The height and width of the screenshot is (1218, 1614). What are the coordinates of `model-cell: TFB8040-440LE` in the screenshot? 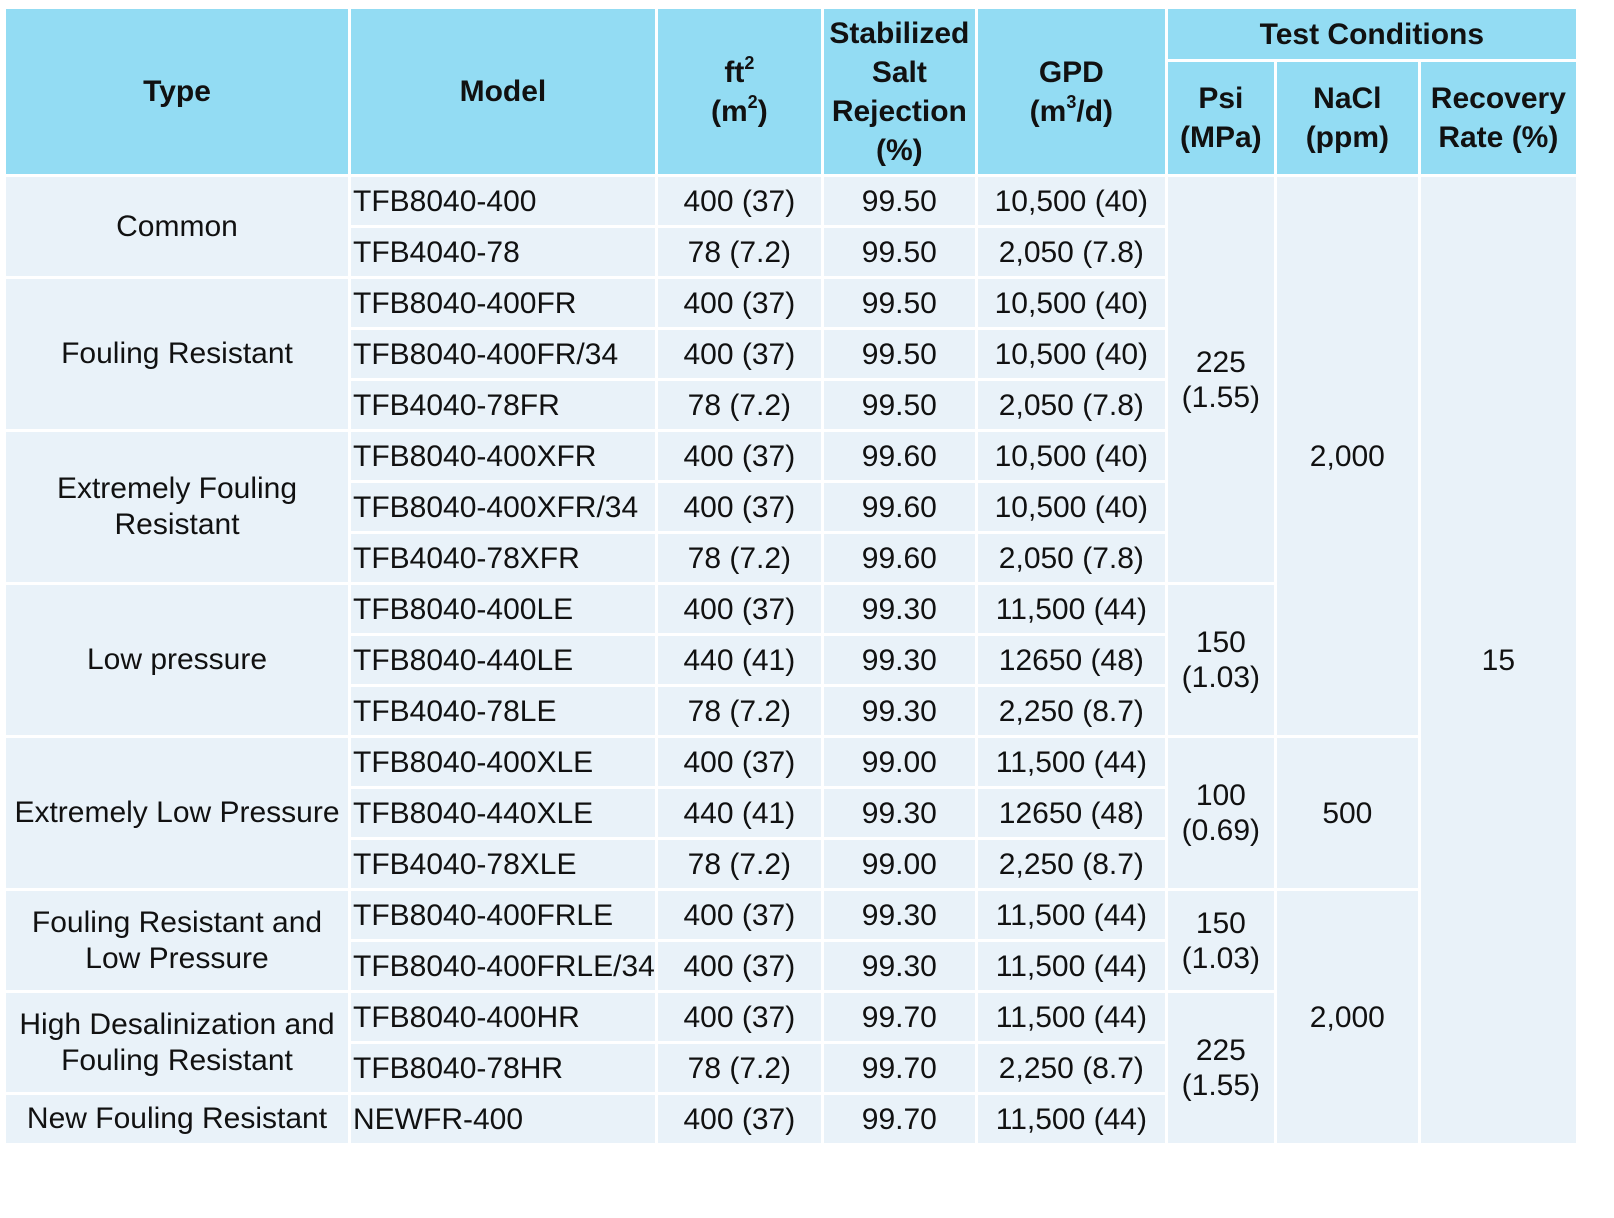 It's located at (503, 660).